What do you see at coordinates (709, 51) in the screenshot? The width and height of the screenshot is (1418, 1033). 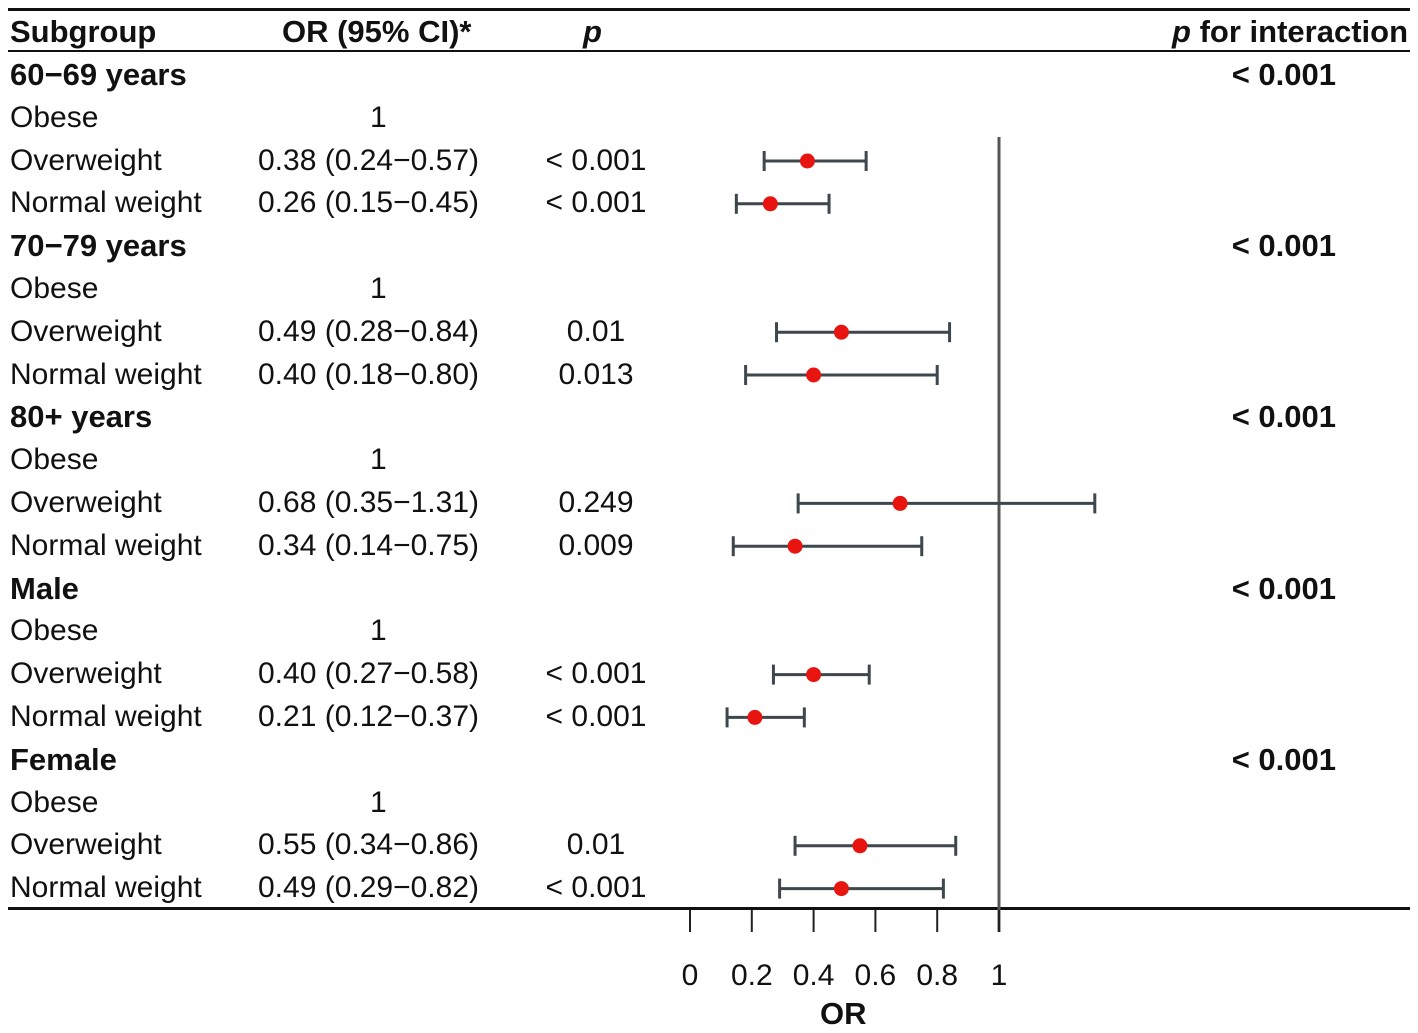 I see `header-rule` at bounding box center [709, 51].